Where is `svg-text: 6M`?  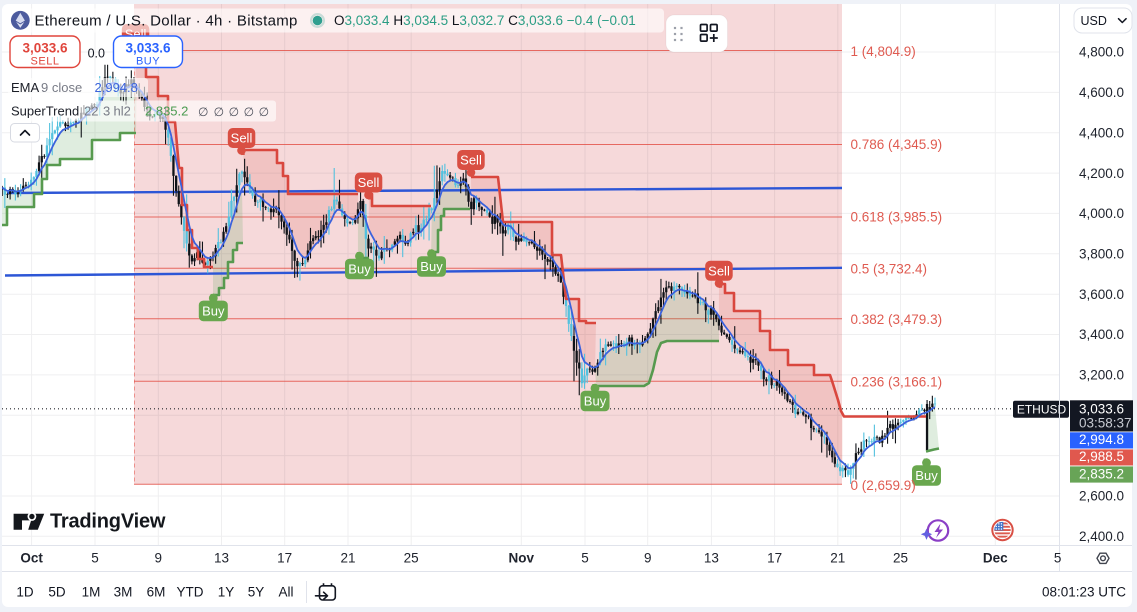 svg-text: 6M is located at coordinates (156, 592).